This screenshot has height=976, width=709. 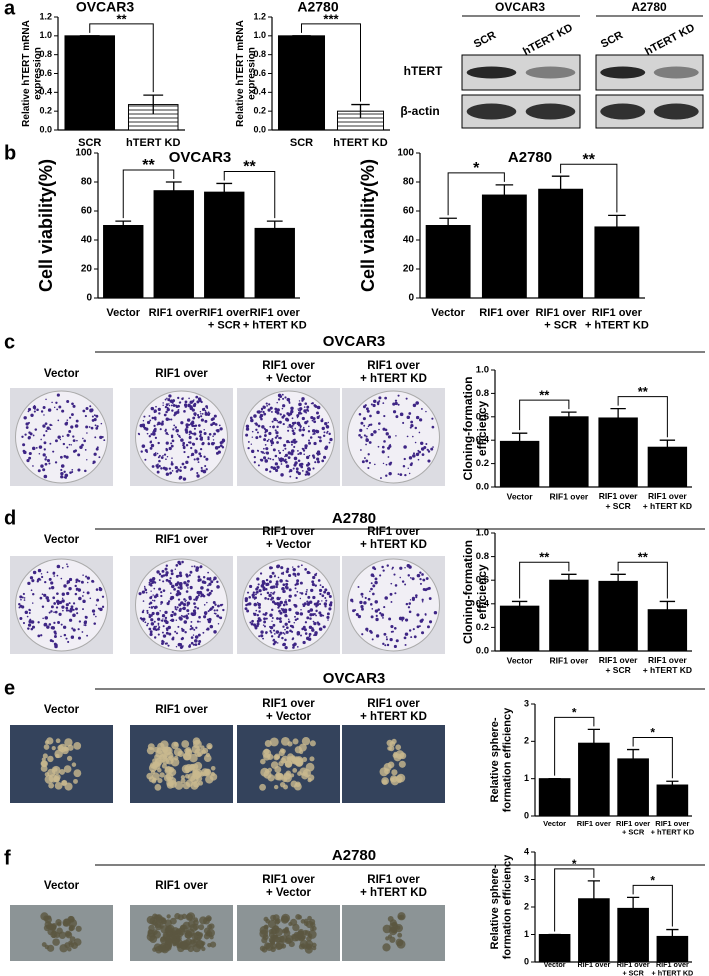 What do you see at coordinates (652, 733) in the screenshot?
I see `significance-label: *` at bounding box center [652, 733].